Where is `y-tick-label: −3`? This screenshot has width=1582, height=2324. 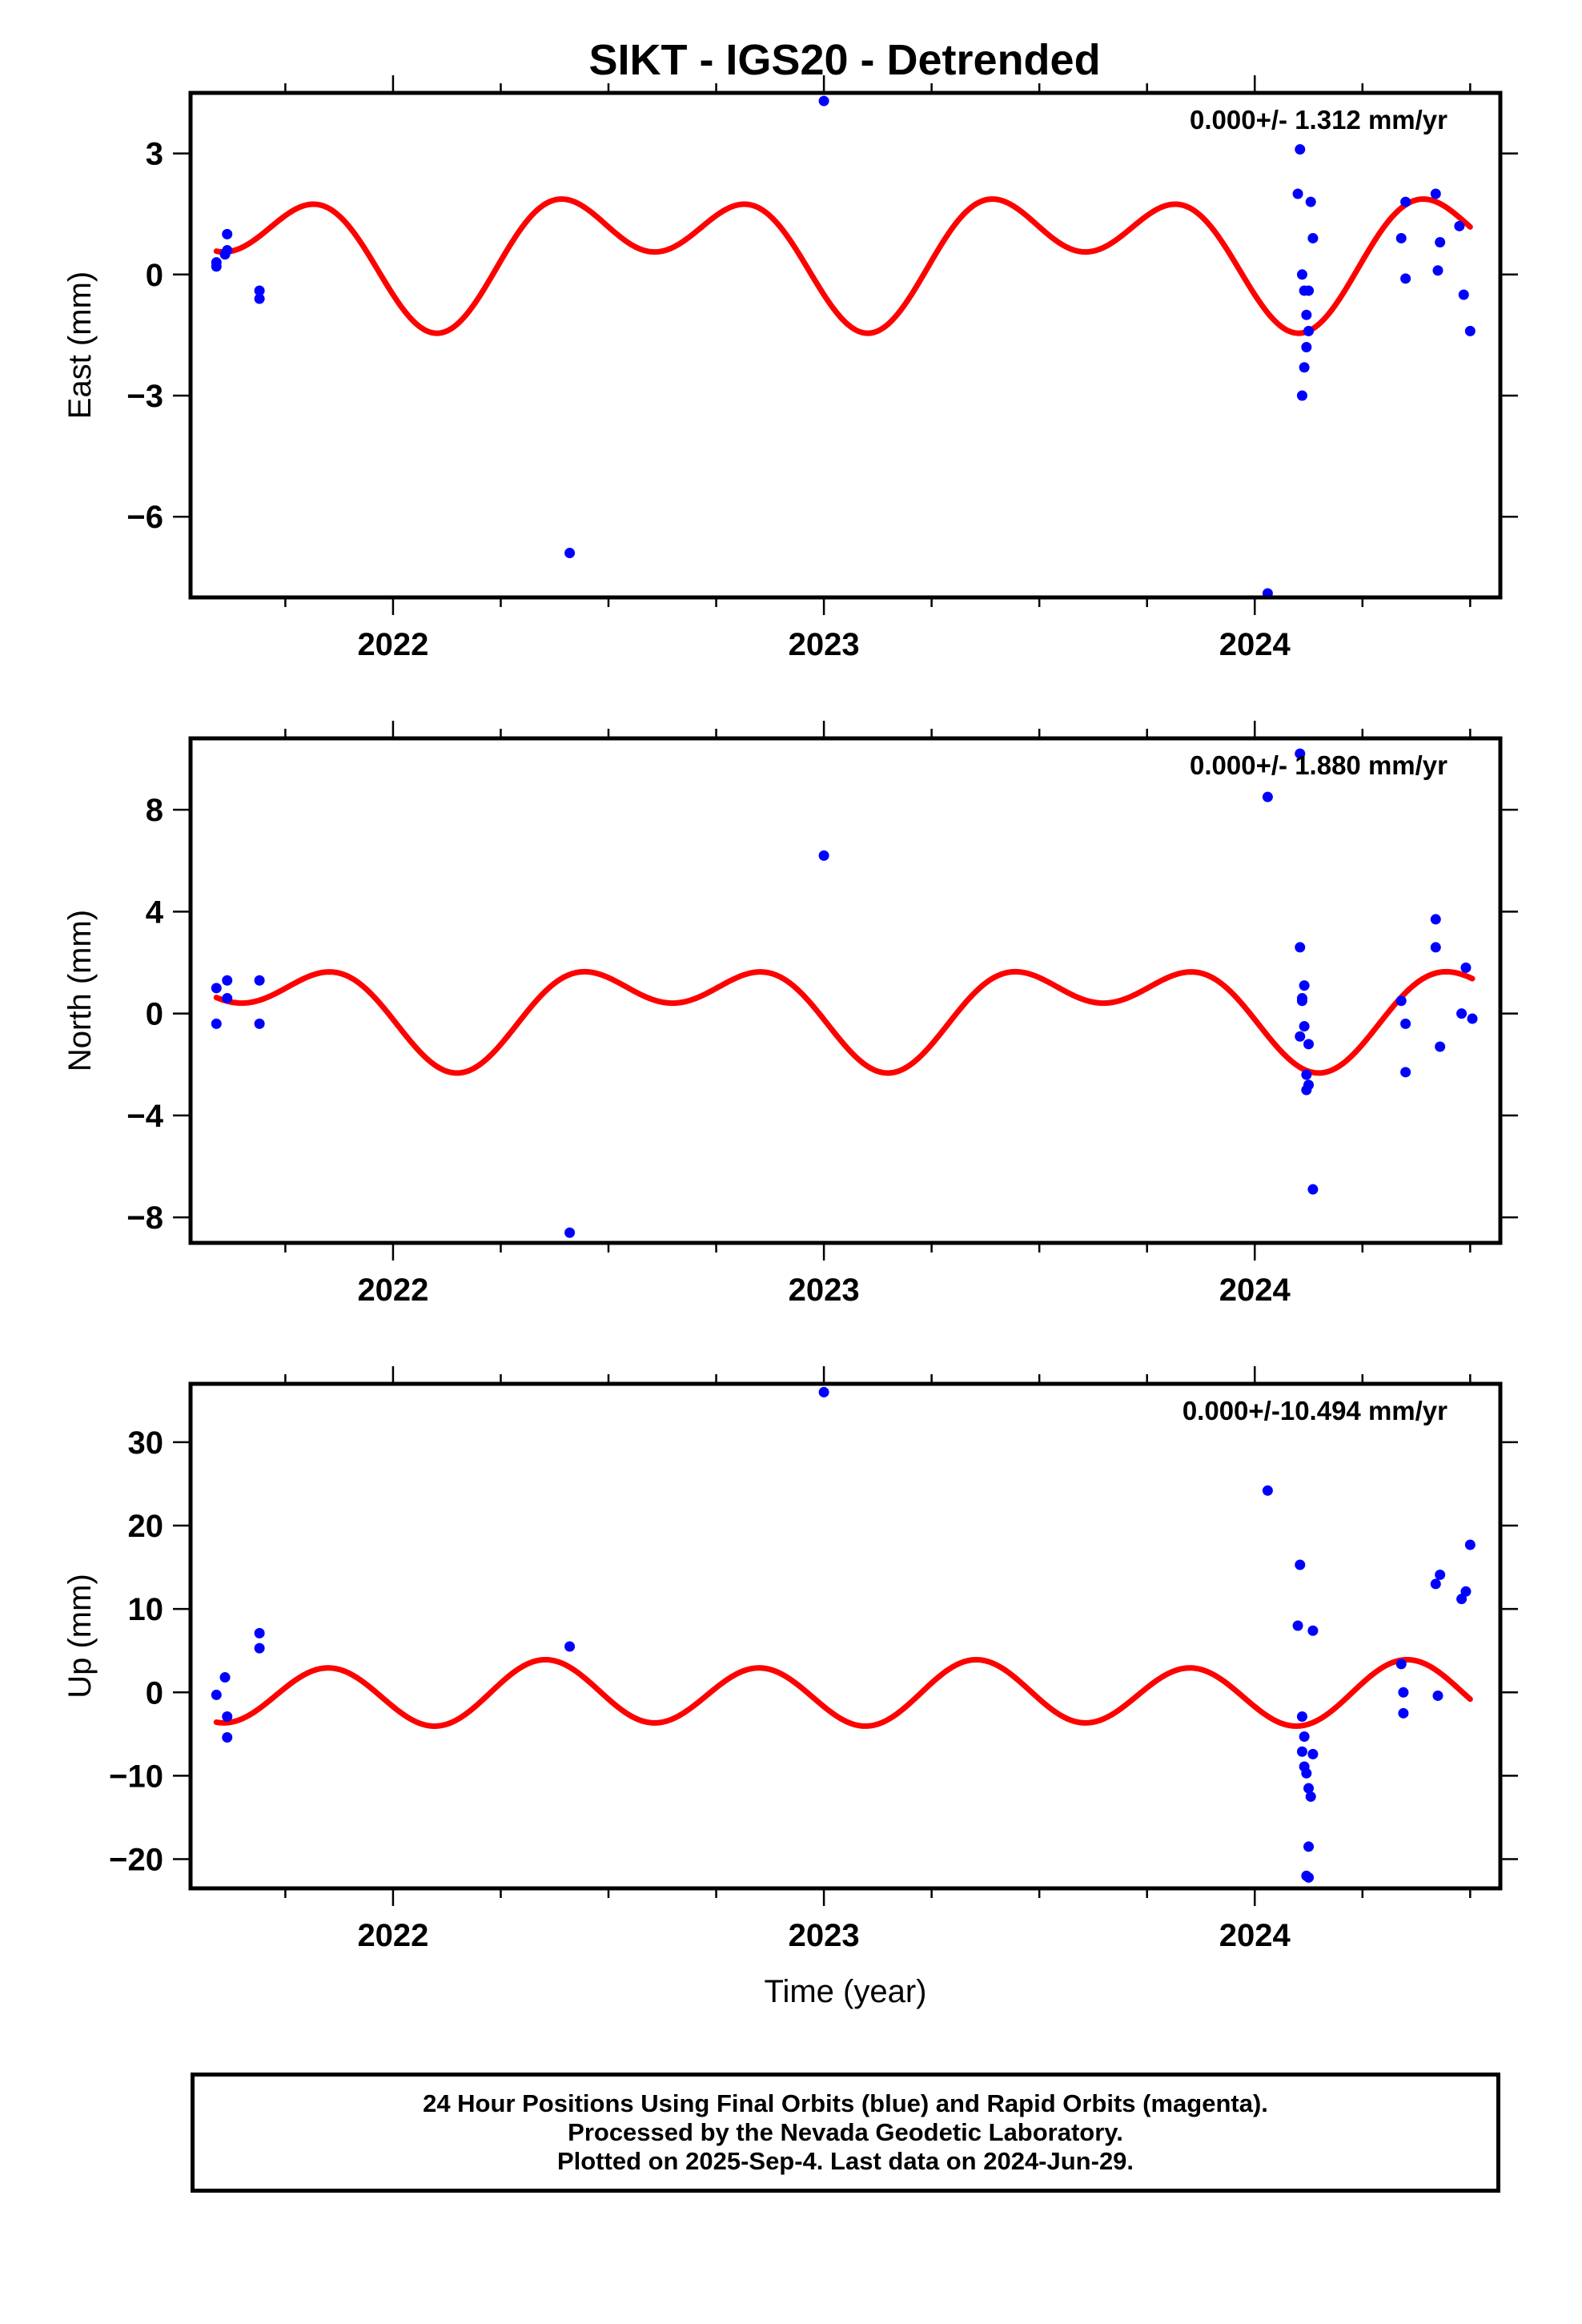
y-tick-label: −3 is located at coordinates (144, 396).